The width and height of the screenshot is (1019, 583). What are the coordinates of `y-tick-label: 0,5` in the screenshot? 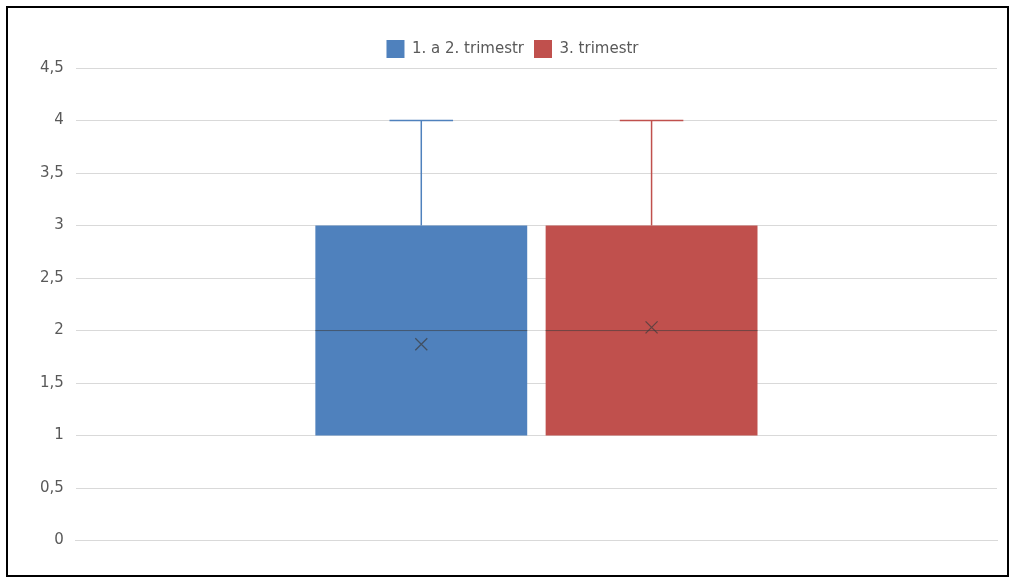 It's located at (52, 486).